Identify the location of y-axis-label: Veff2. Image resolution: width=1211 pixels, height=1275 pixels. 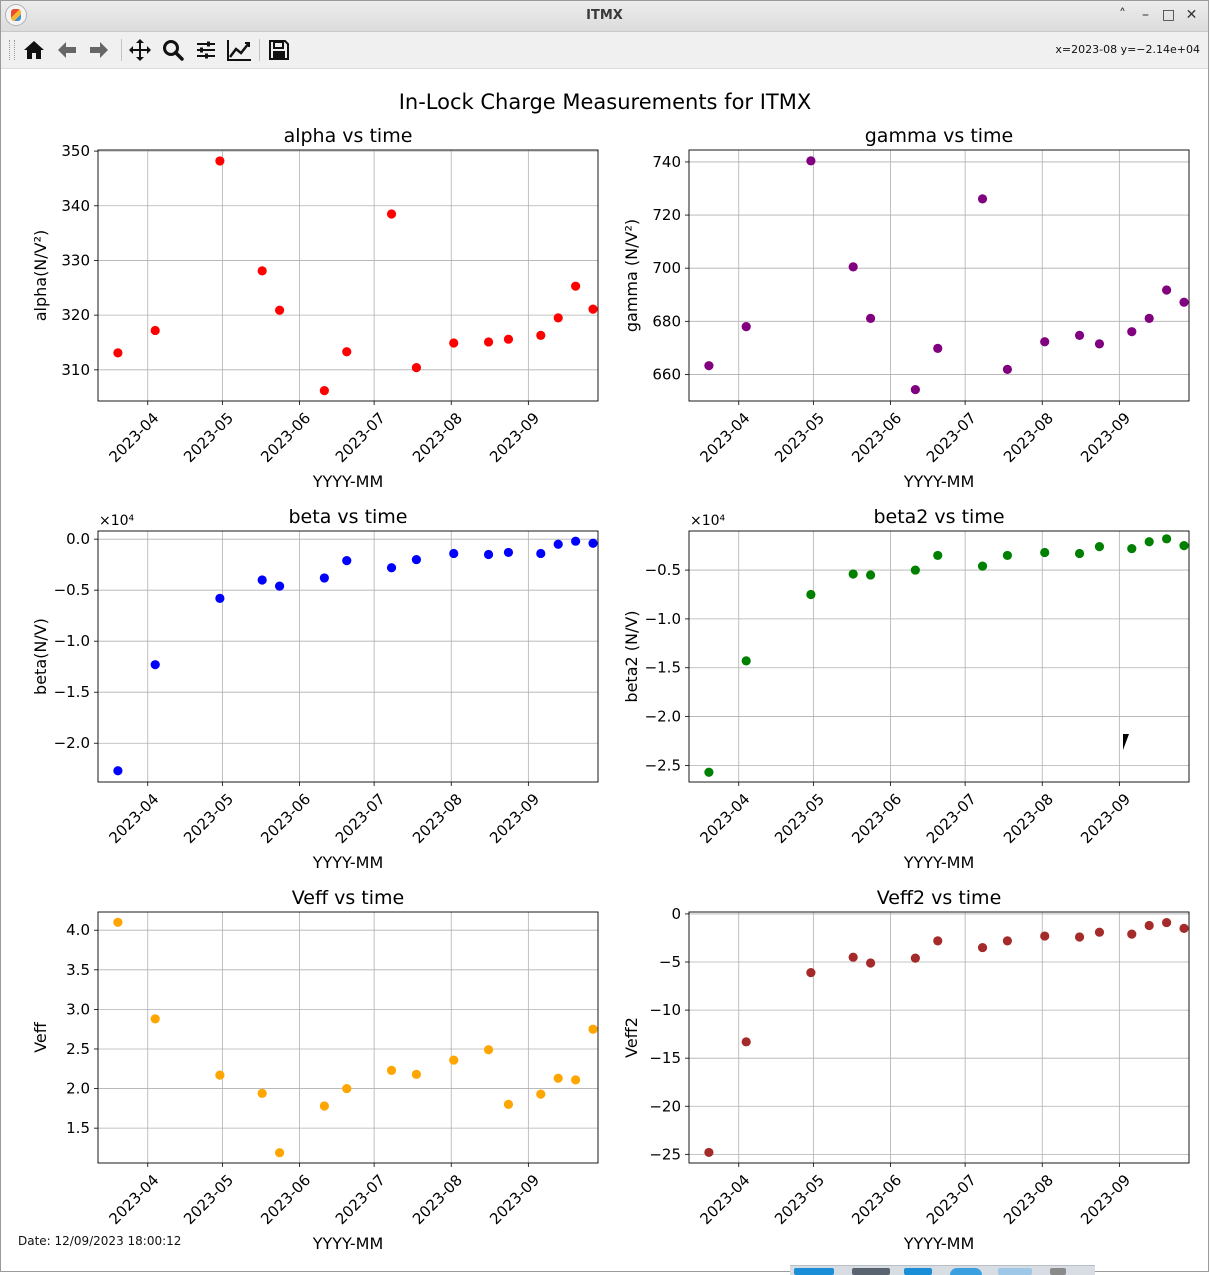
(631, 1037).